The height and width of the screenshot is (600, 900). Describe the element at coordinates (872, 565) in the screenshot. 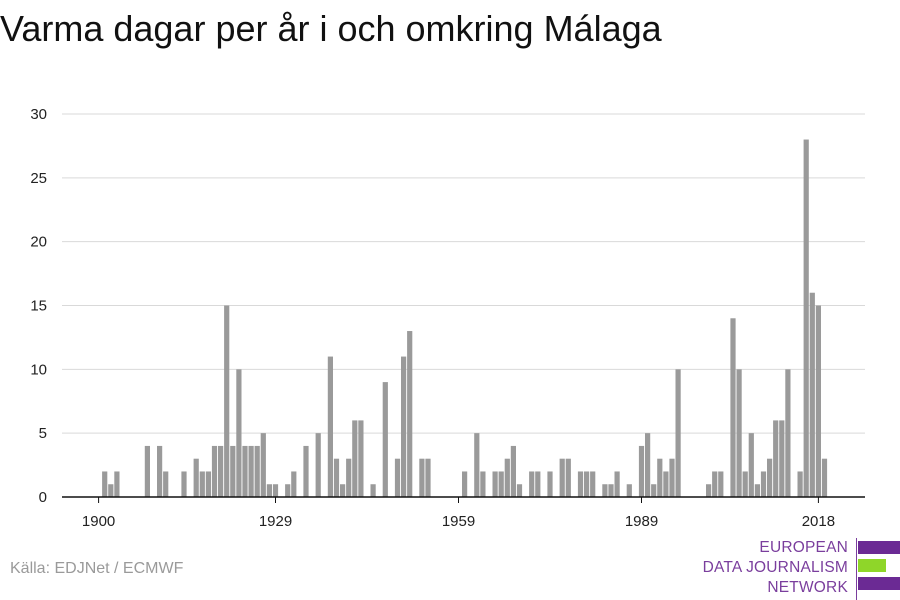

I see `logo-bar-green` at that location.